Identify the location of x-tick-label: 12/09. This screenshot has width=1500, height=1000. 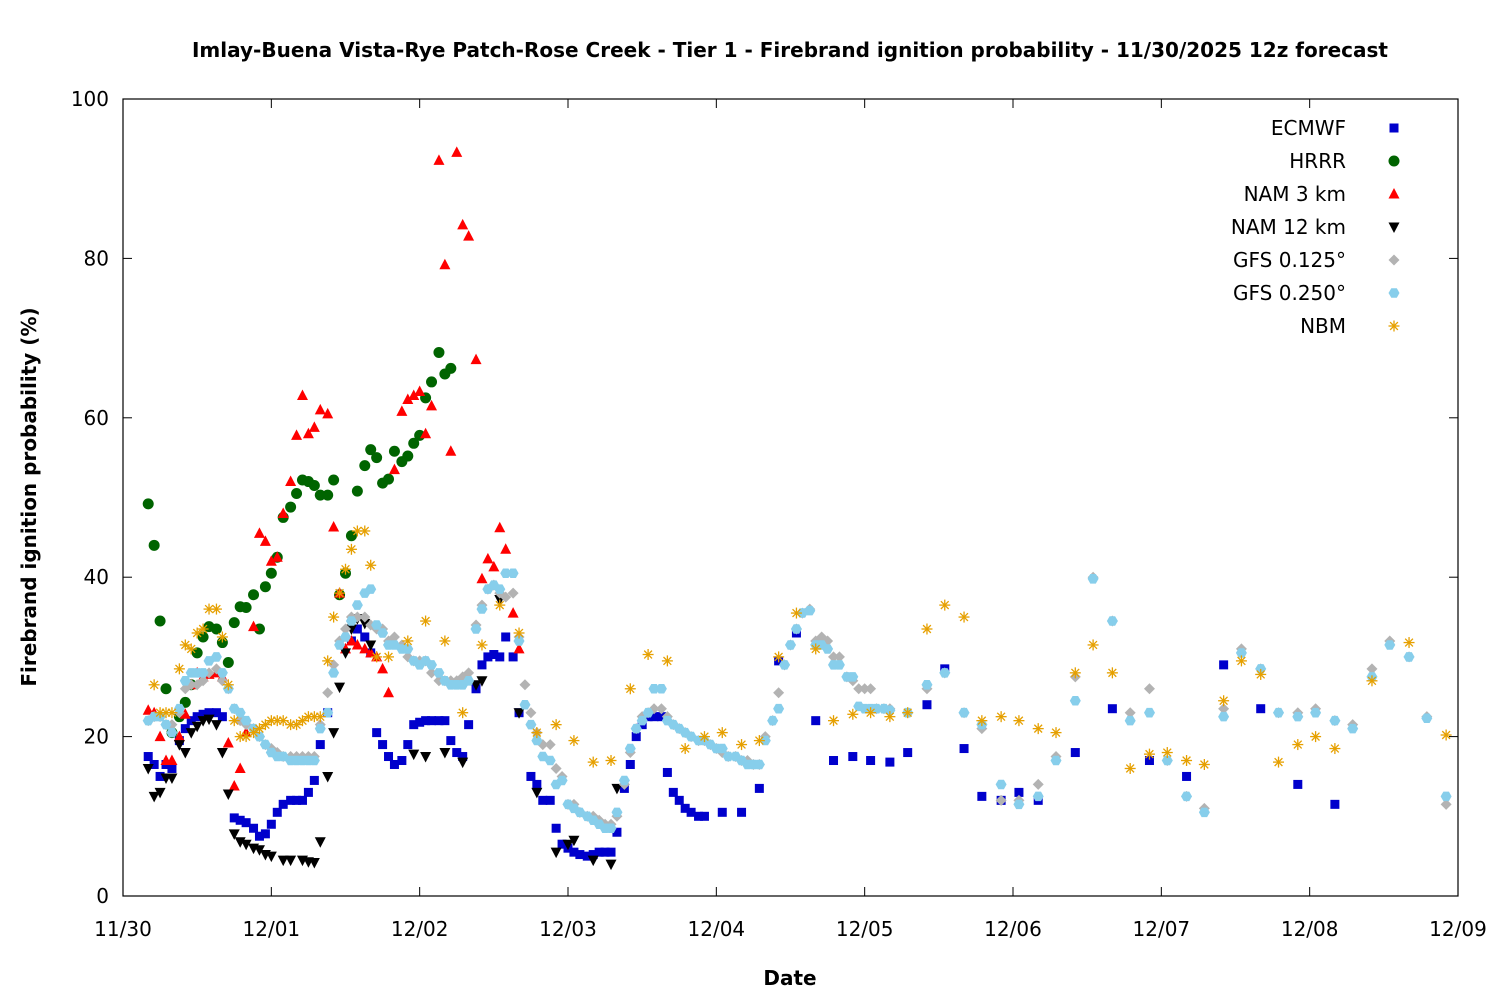
(1458, 929).